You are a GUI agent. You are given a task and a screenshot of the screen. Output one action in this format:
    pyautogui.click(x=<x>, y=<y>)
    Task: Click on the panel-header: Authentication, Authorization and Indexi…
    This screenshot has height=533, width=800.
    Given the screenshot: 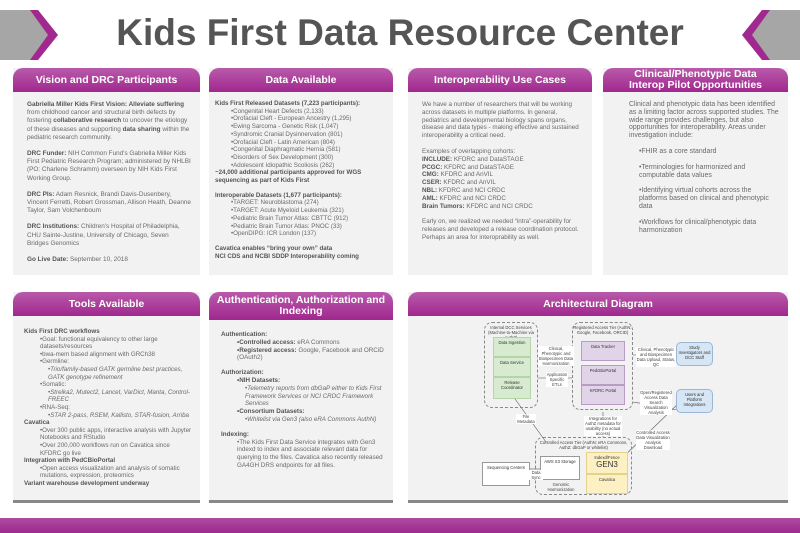 What is the action you would take?
    pyautogui.click(x=301, y=306)
    